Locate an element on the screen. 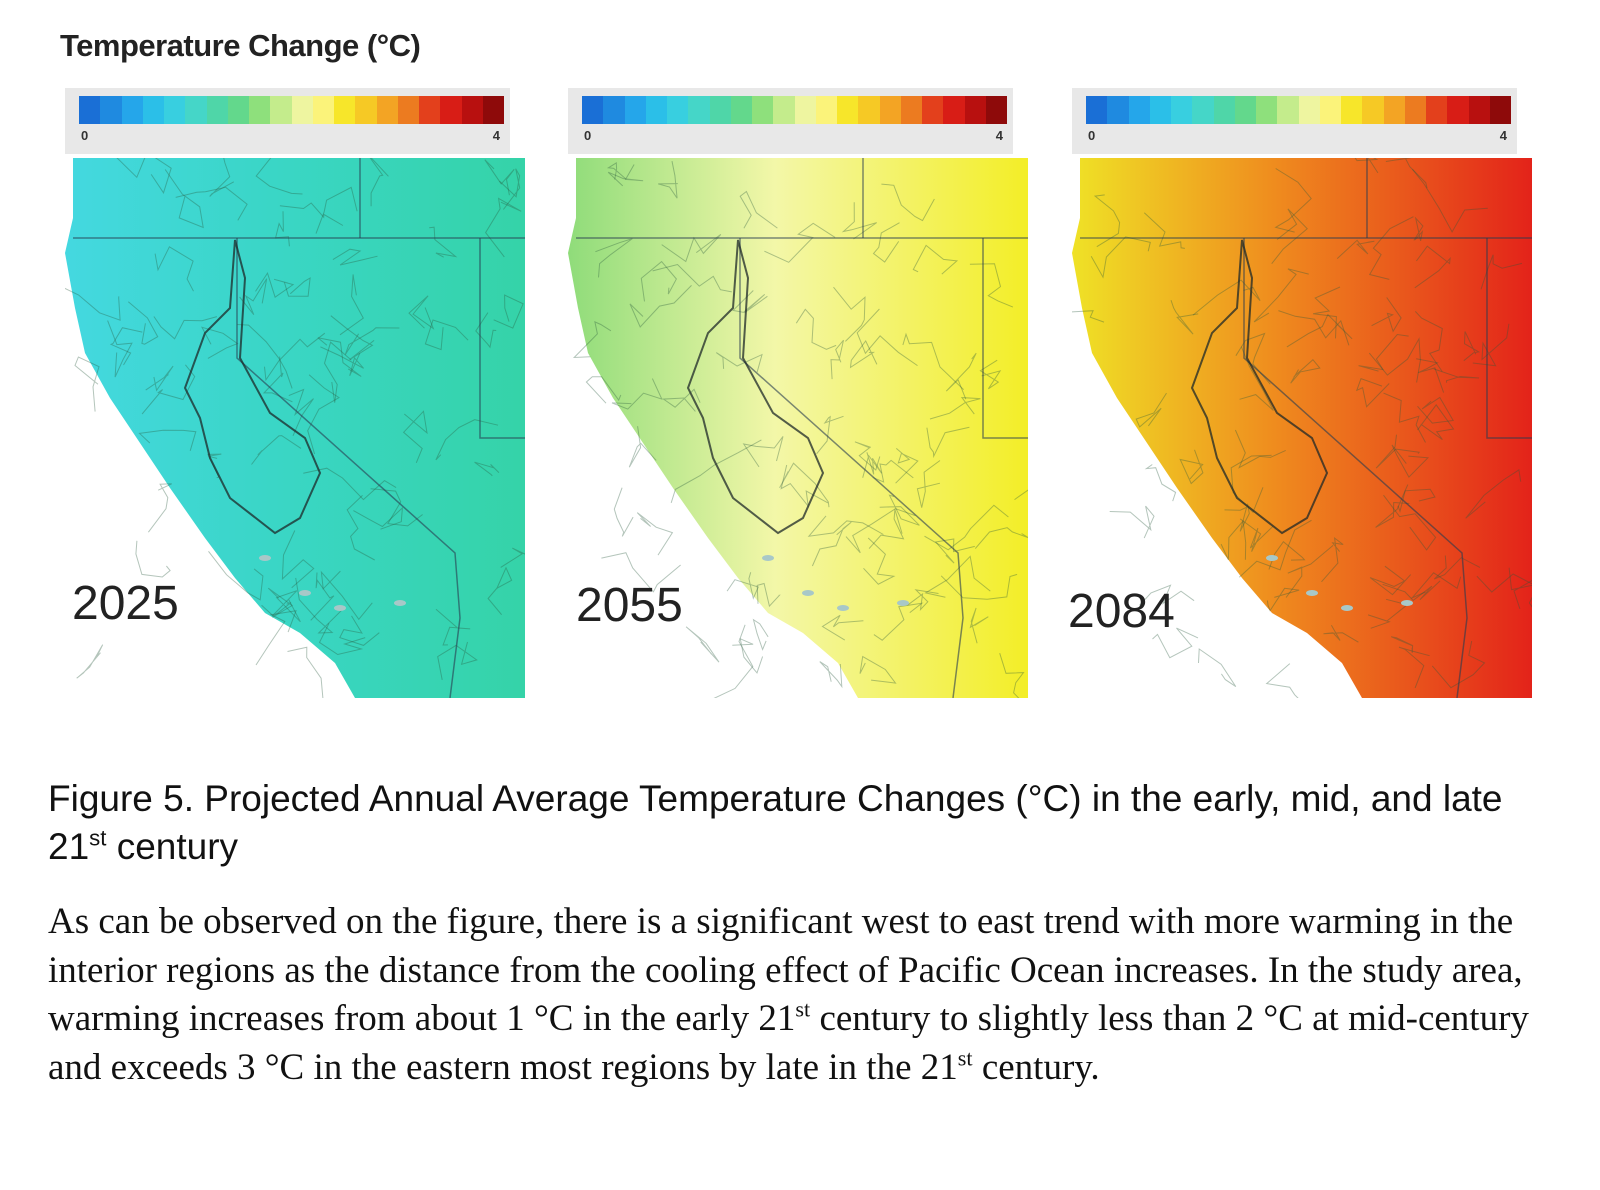 The height and width of the screenshot is (1190, 1600). legend-title: Temperature Change (°C) is located at coordinates (240, 45).